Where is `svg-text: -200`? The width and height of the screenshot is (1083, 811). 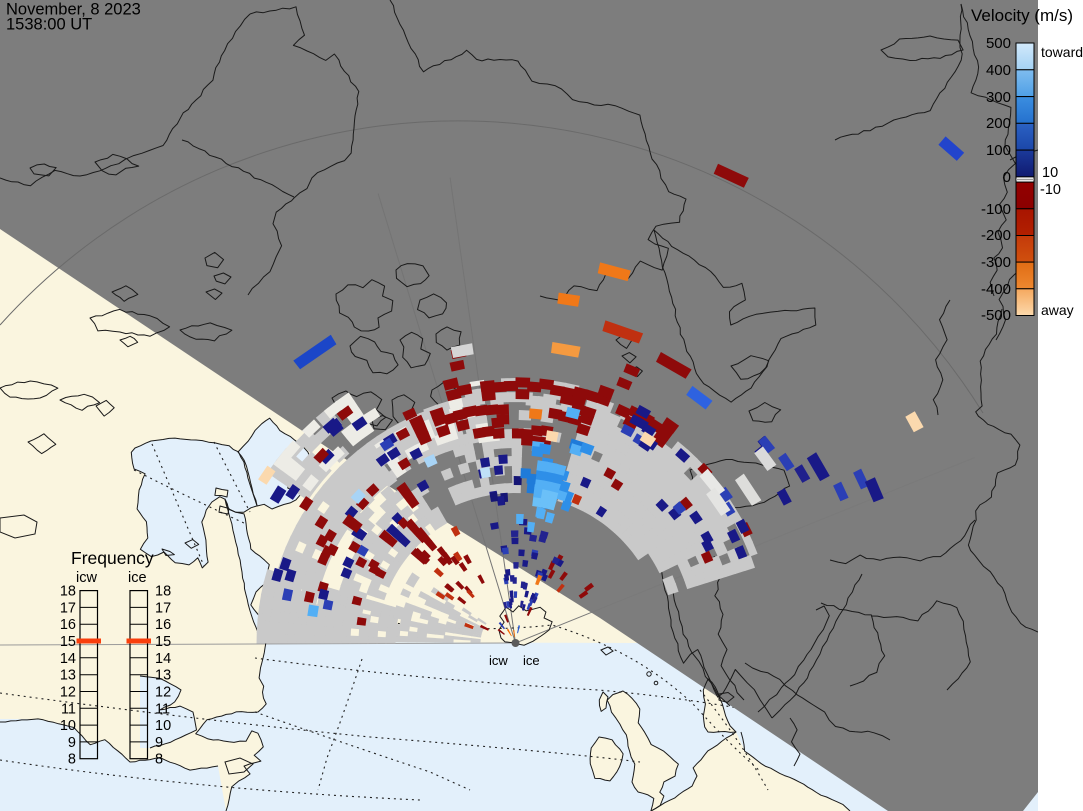 svg-text: -200 is located at coordinates (996, 235).